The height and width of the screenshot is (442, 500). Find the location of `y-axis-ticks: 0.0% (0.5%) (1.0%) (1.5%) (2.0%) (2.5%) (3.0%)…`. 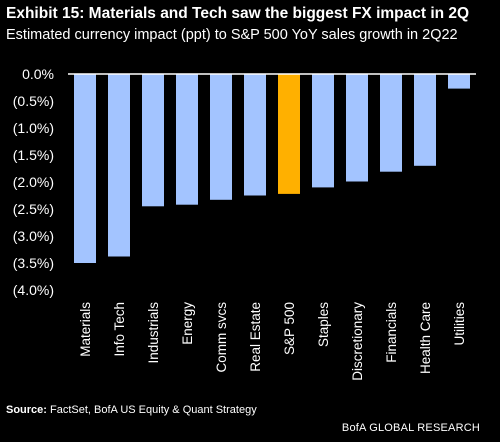

y-axis-ticks: 0.0% (0.5%) (1.0%) (1.5%) (2.0%) (2.5%) (3.0%)… is located at coordinates (33, 182).